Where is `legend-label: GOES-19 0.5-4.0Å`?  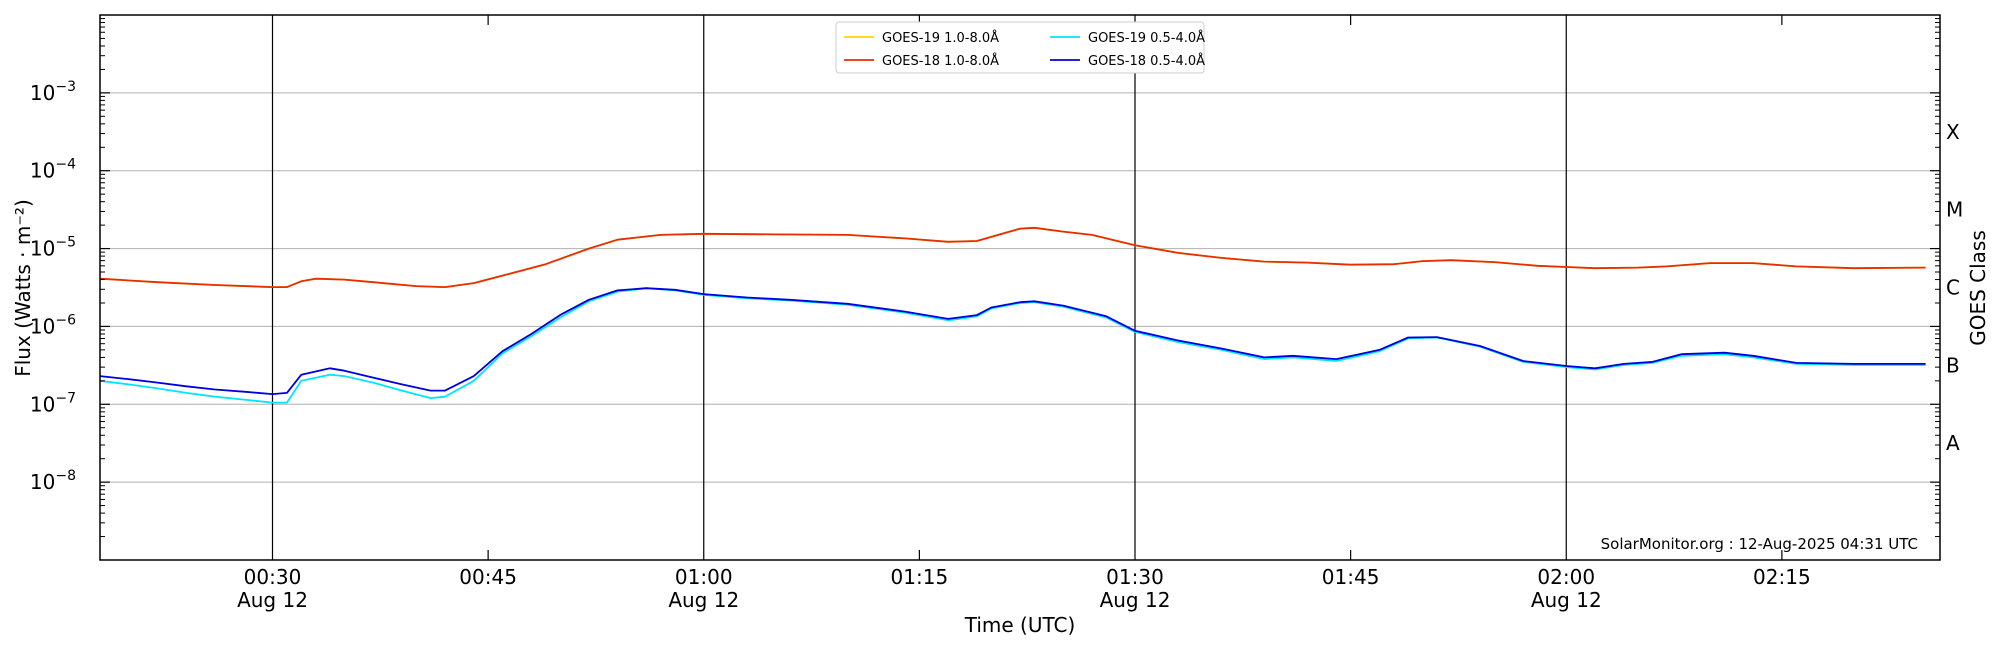 legend-label: GOES-19 0.5-4.0Å is located at coordinates (1146, 38).